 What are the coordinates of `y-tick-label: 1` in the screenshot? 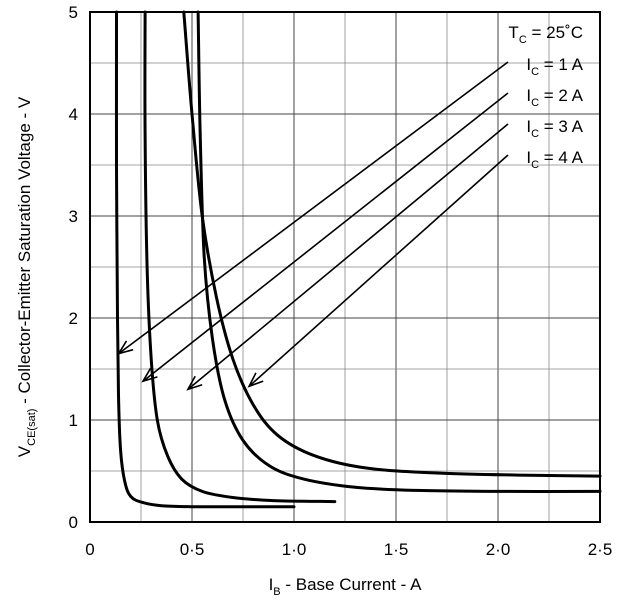 It's located at (73, 420).